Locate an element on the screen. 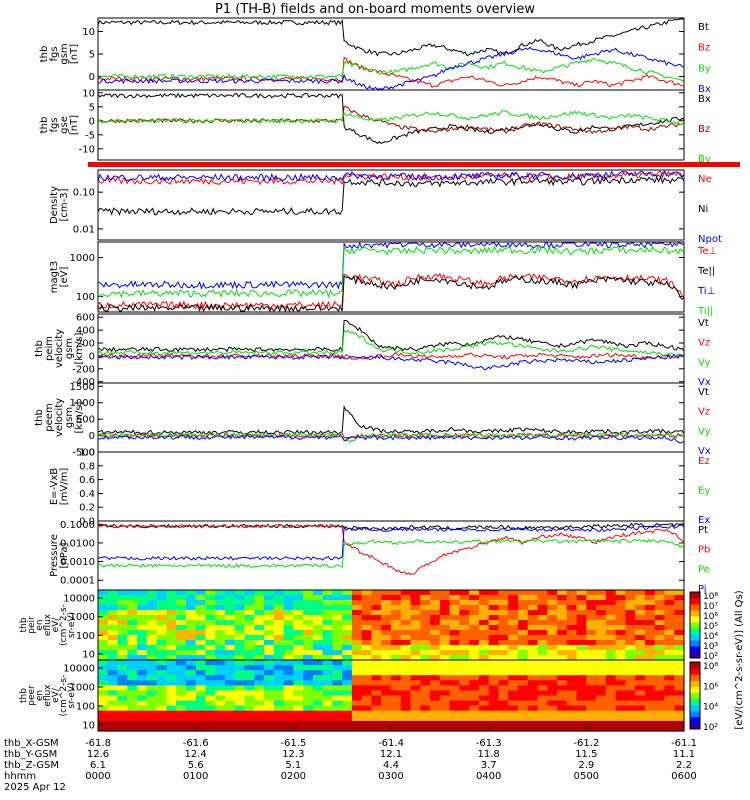 This screenshot has height=800, width=750. colorbar-tick-label: 10⁶ is located at coordinates (710, 617).